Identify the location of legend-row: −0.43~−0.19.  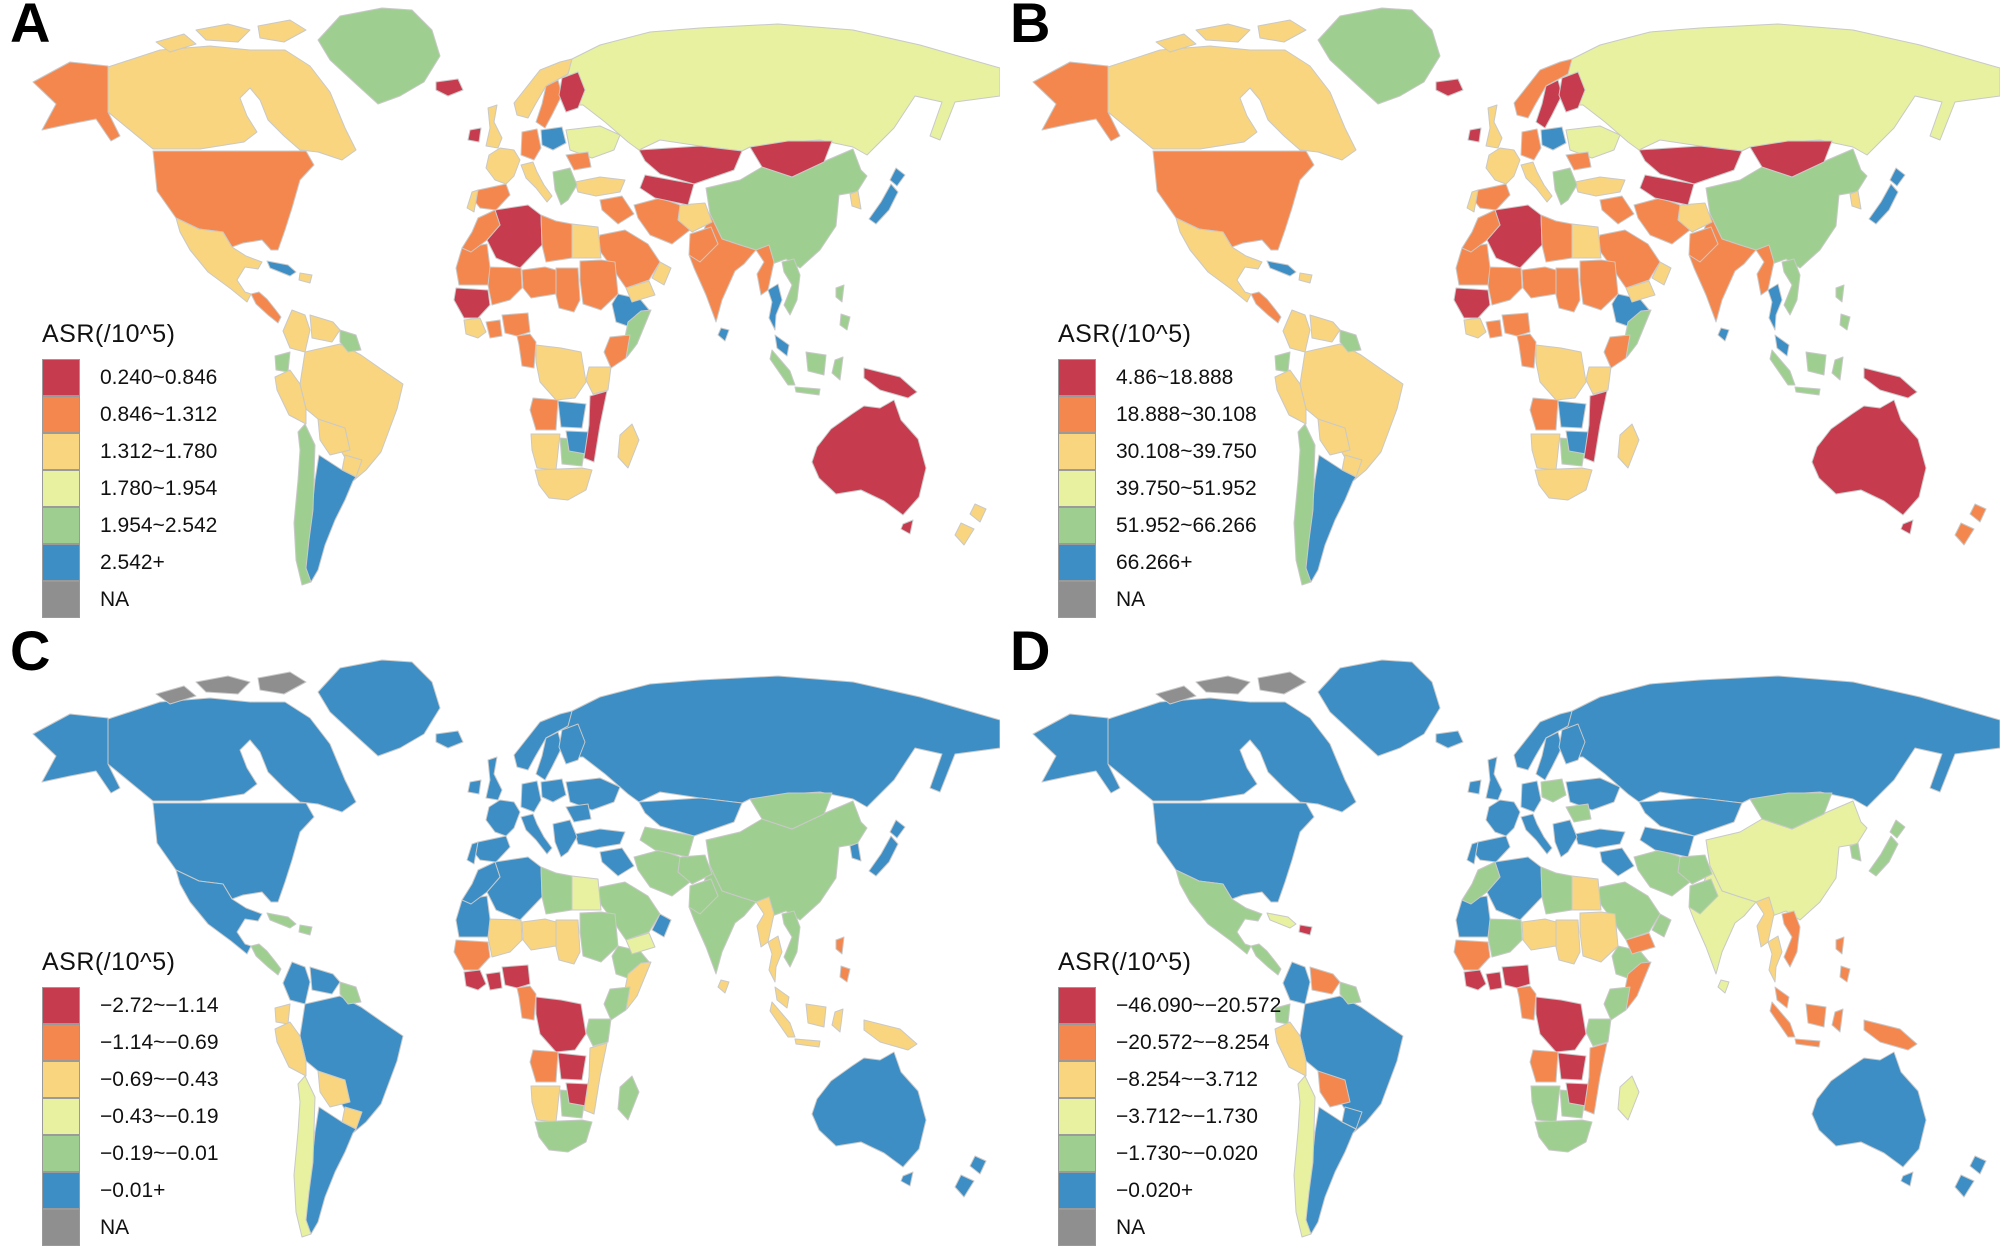
(130, 1116).